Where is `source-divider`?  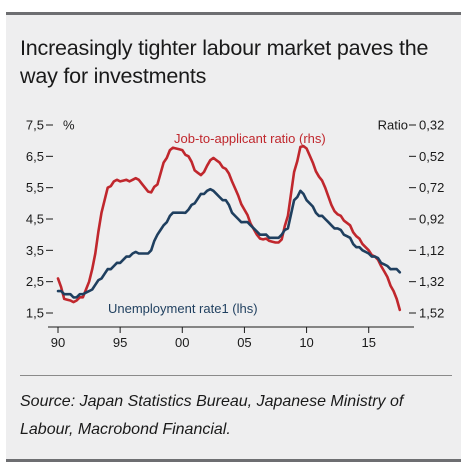 source-divider is located at coordinates (236, 375).